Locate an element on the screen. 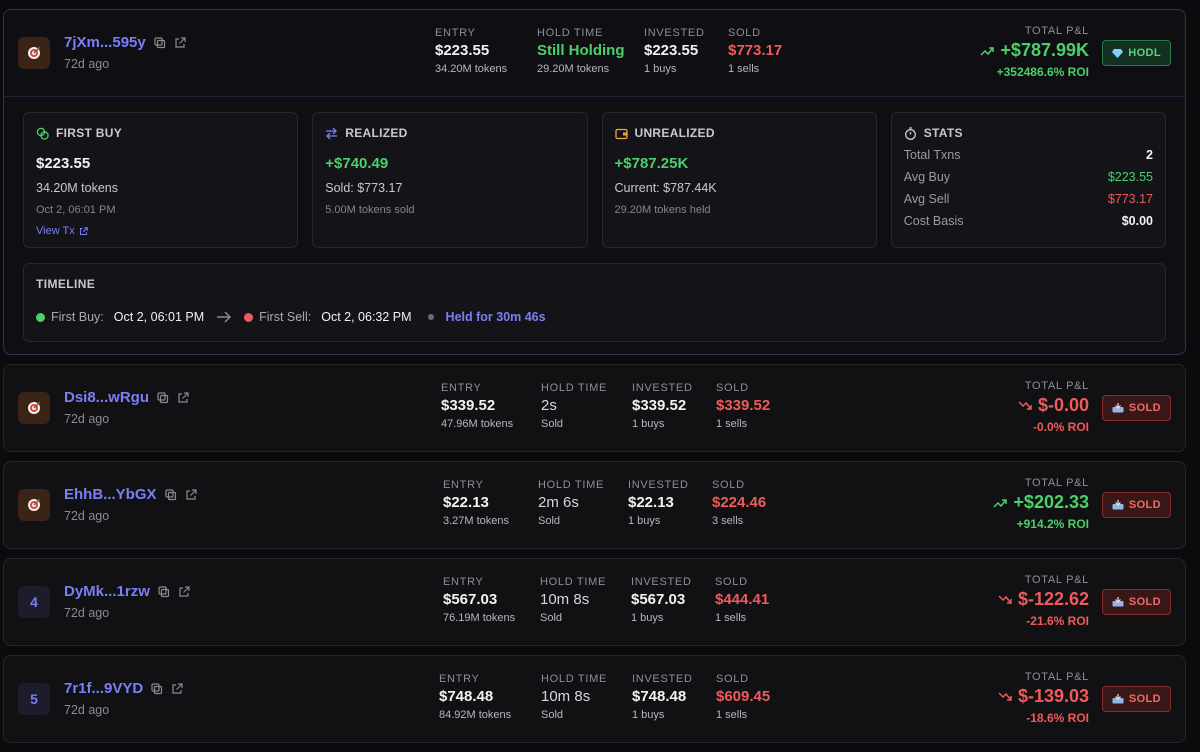  unrealized-current: Current: $787.44K is located at coordinates (665, 188).